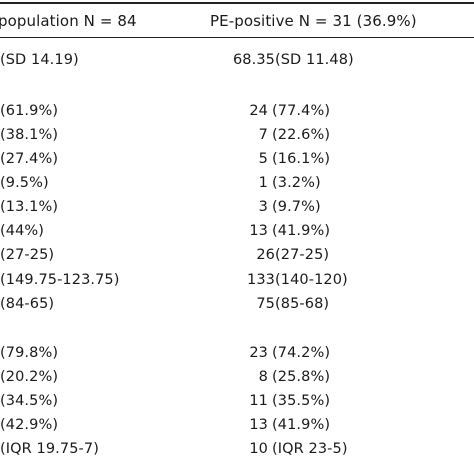 This screenshot has width=474, height=474. I want to click on table-cell-population: (27.4%), so click(29, 159).